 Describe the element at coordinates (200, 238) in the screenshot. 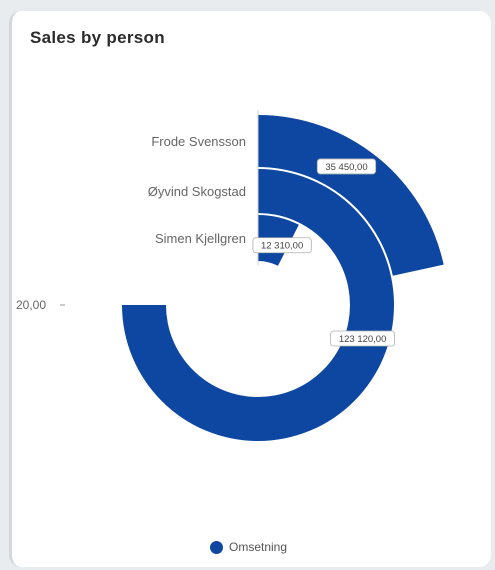

I see `category-label: Simen Kjellgren` at that location.